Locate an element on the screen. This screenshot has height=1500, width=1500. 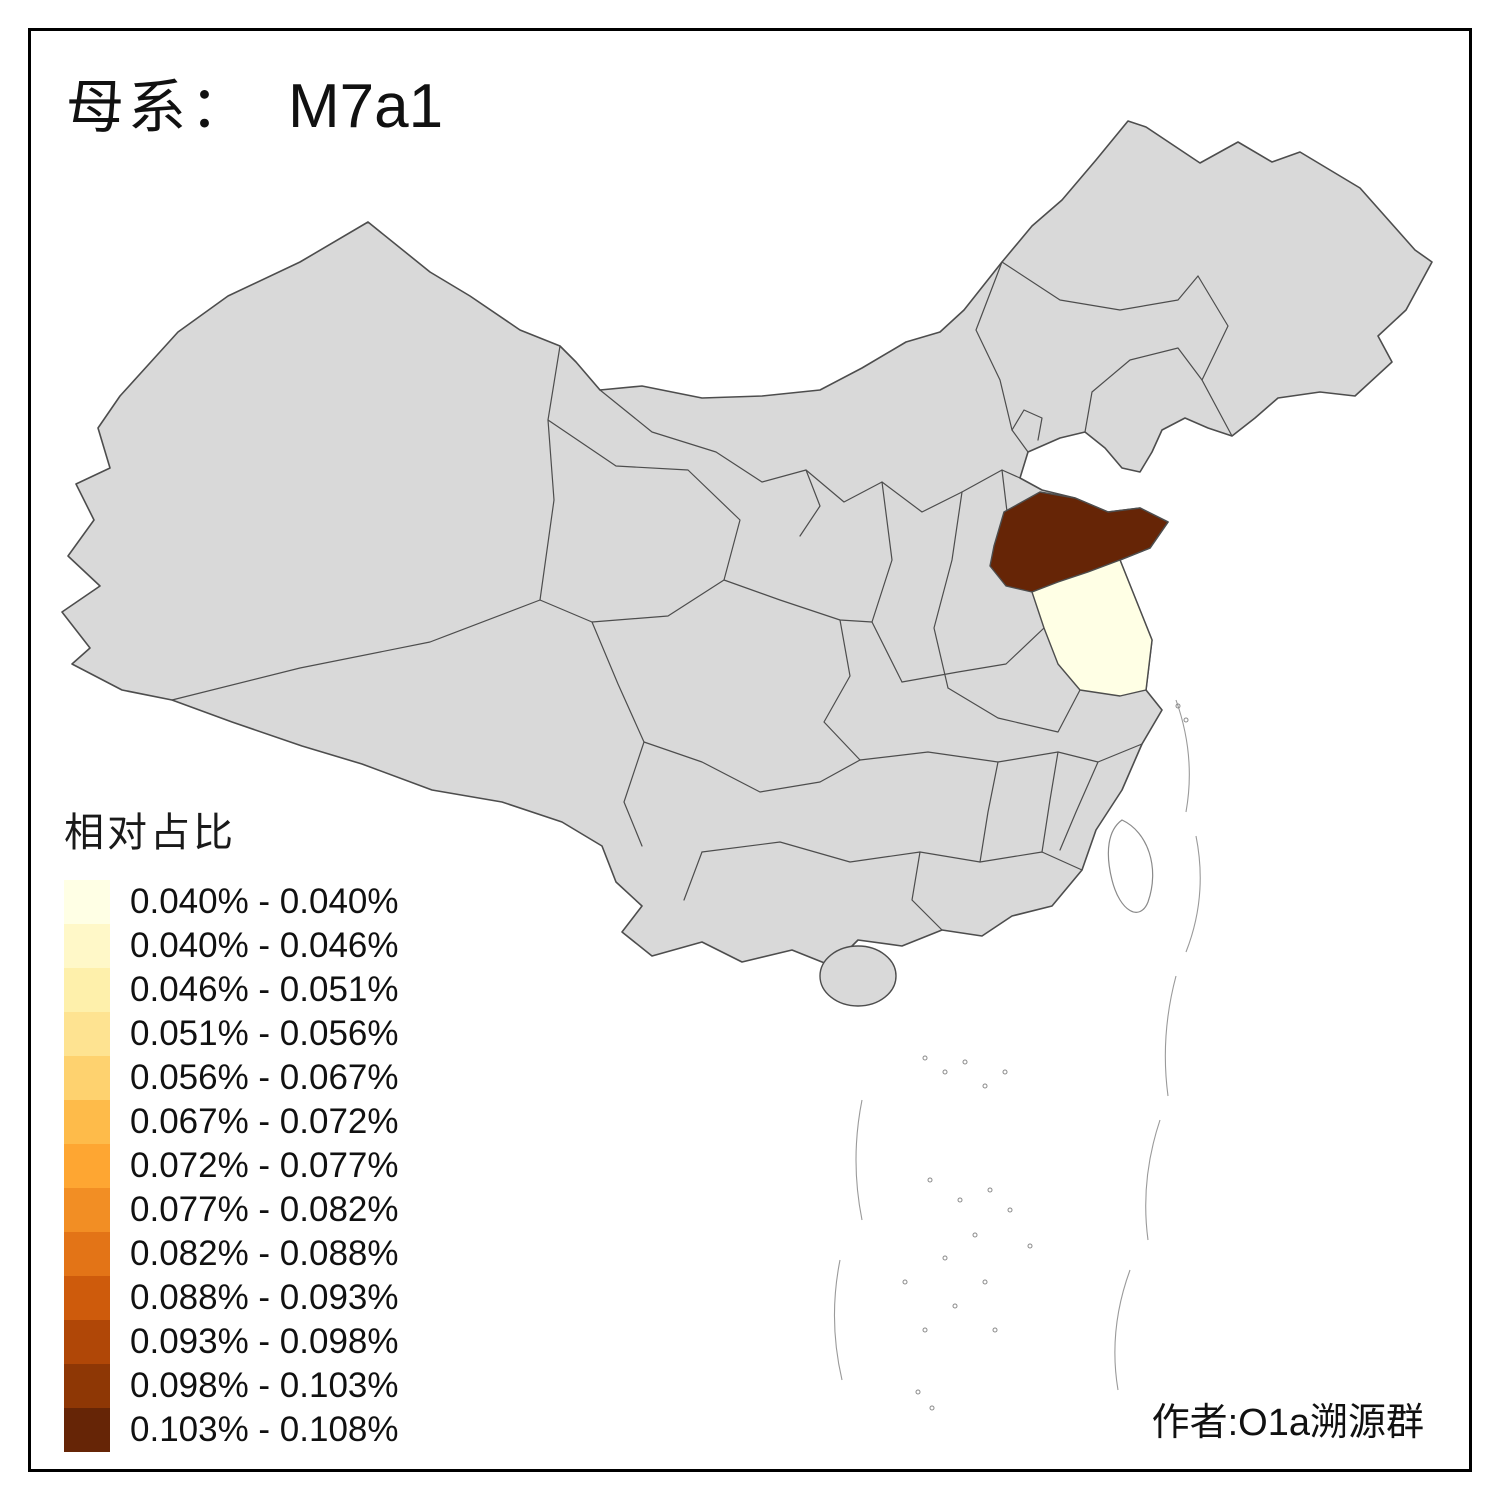
legend-row: 0.082% - 0.088% is located at coordinates (231, 1254).